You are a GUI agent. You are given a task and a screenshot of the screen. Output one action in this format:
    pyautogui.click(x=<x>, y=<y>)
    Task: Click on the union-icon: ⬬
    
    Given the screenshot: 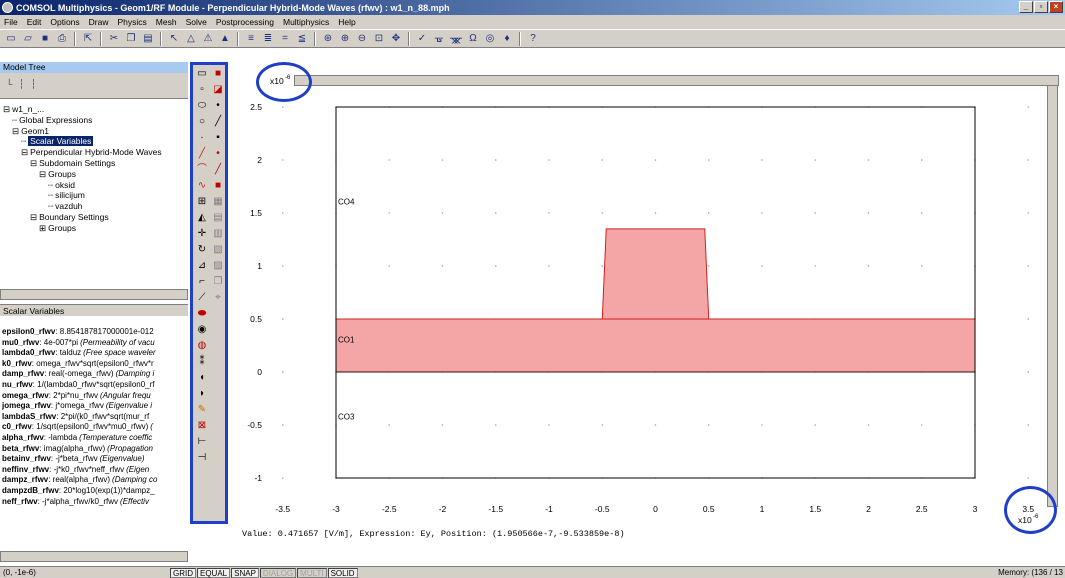 What is the action you would take?
    pyautogui.click(x=202, y=313)
    